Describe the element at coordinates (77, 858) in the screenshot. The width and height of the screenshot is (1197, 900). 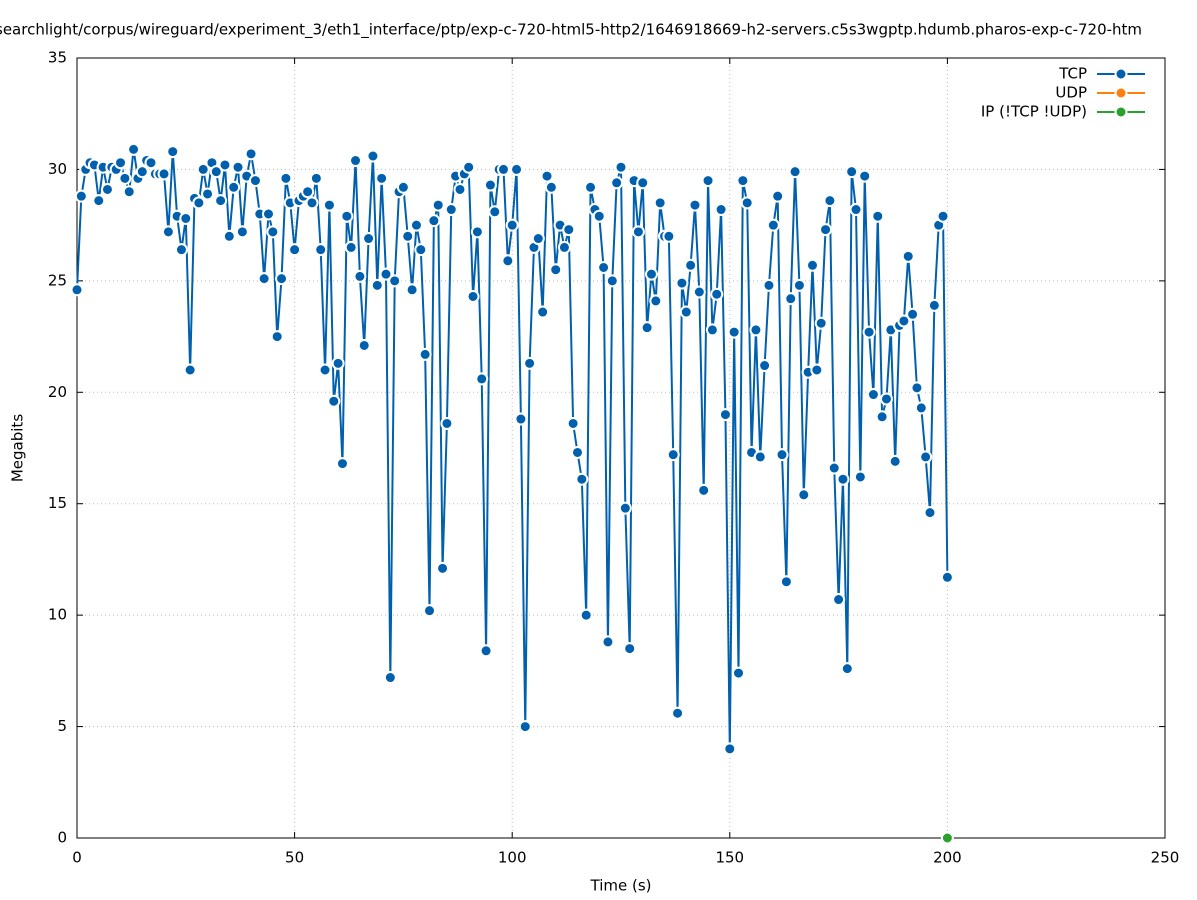
I see `x-tick-label: 0` at that location.